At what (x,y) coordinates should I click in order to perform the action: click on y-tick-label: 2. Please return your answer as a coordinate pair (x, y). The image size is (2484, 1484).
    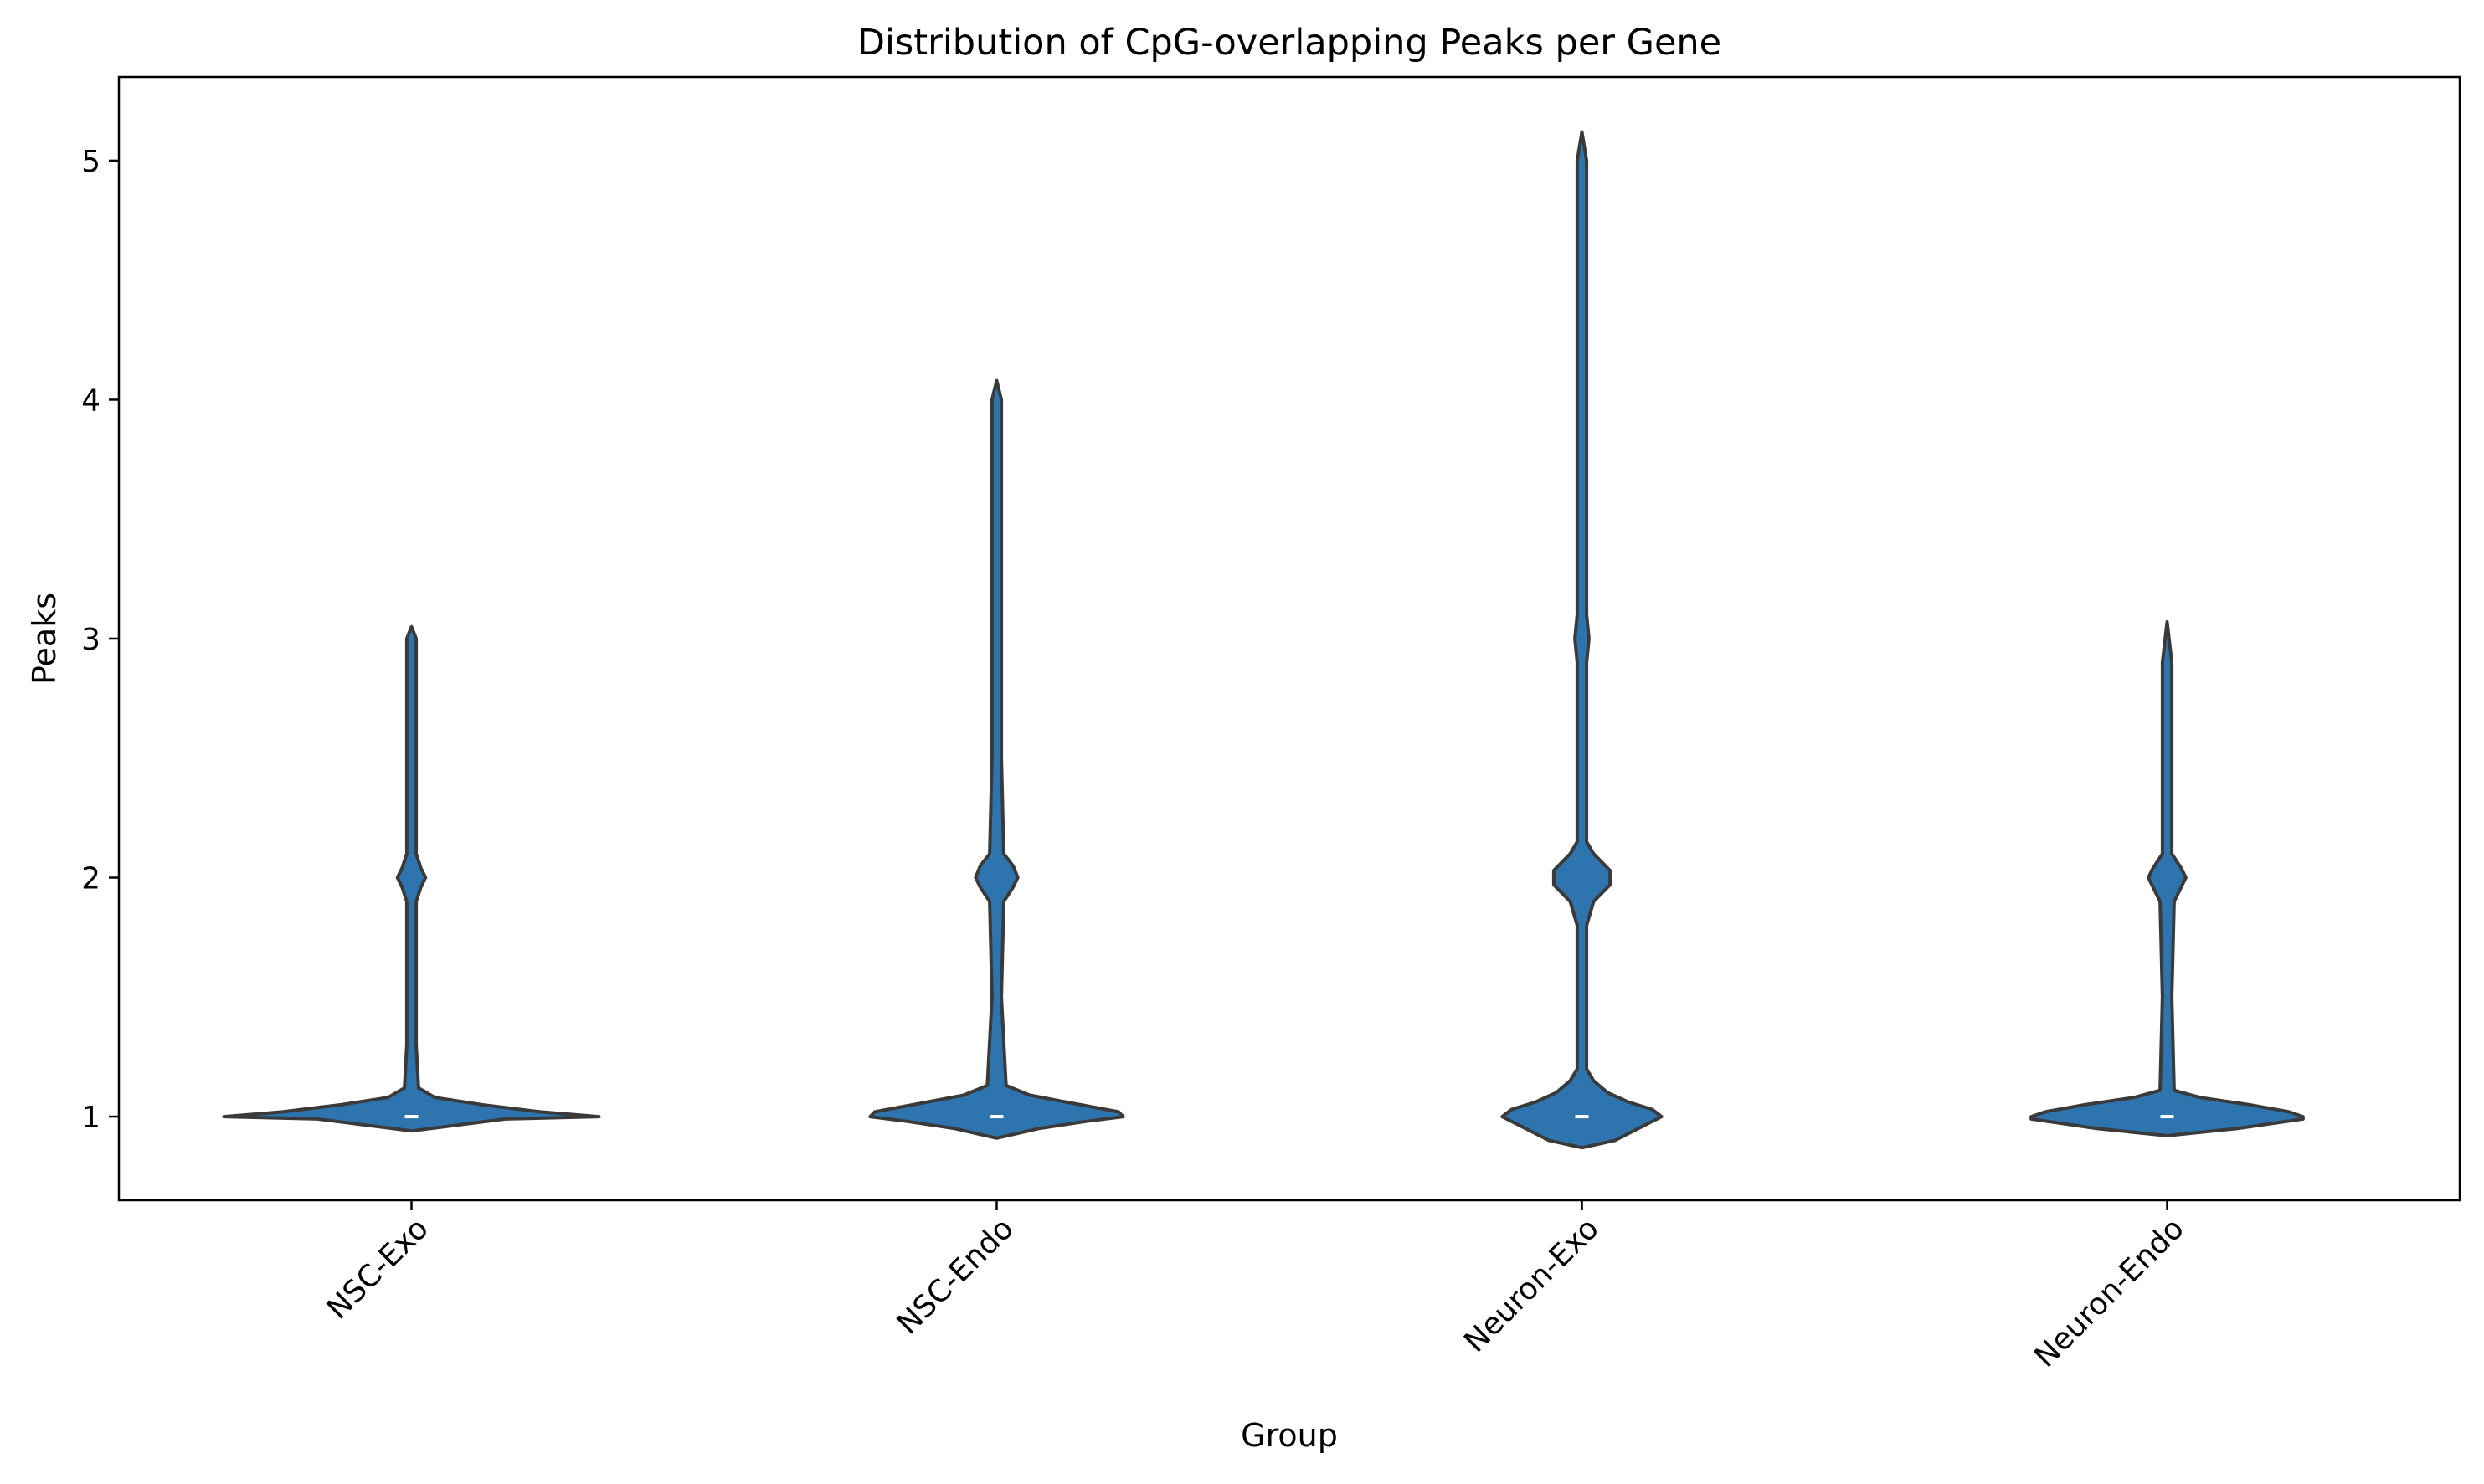
    Looking at the image, I should click on (90, 879).